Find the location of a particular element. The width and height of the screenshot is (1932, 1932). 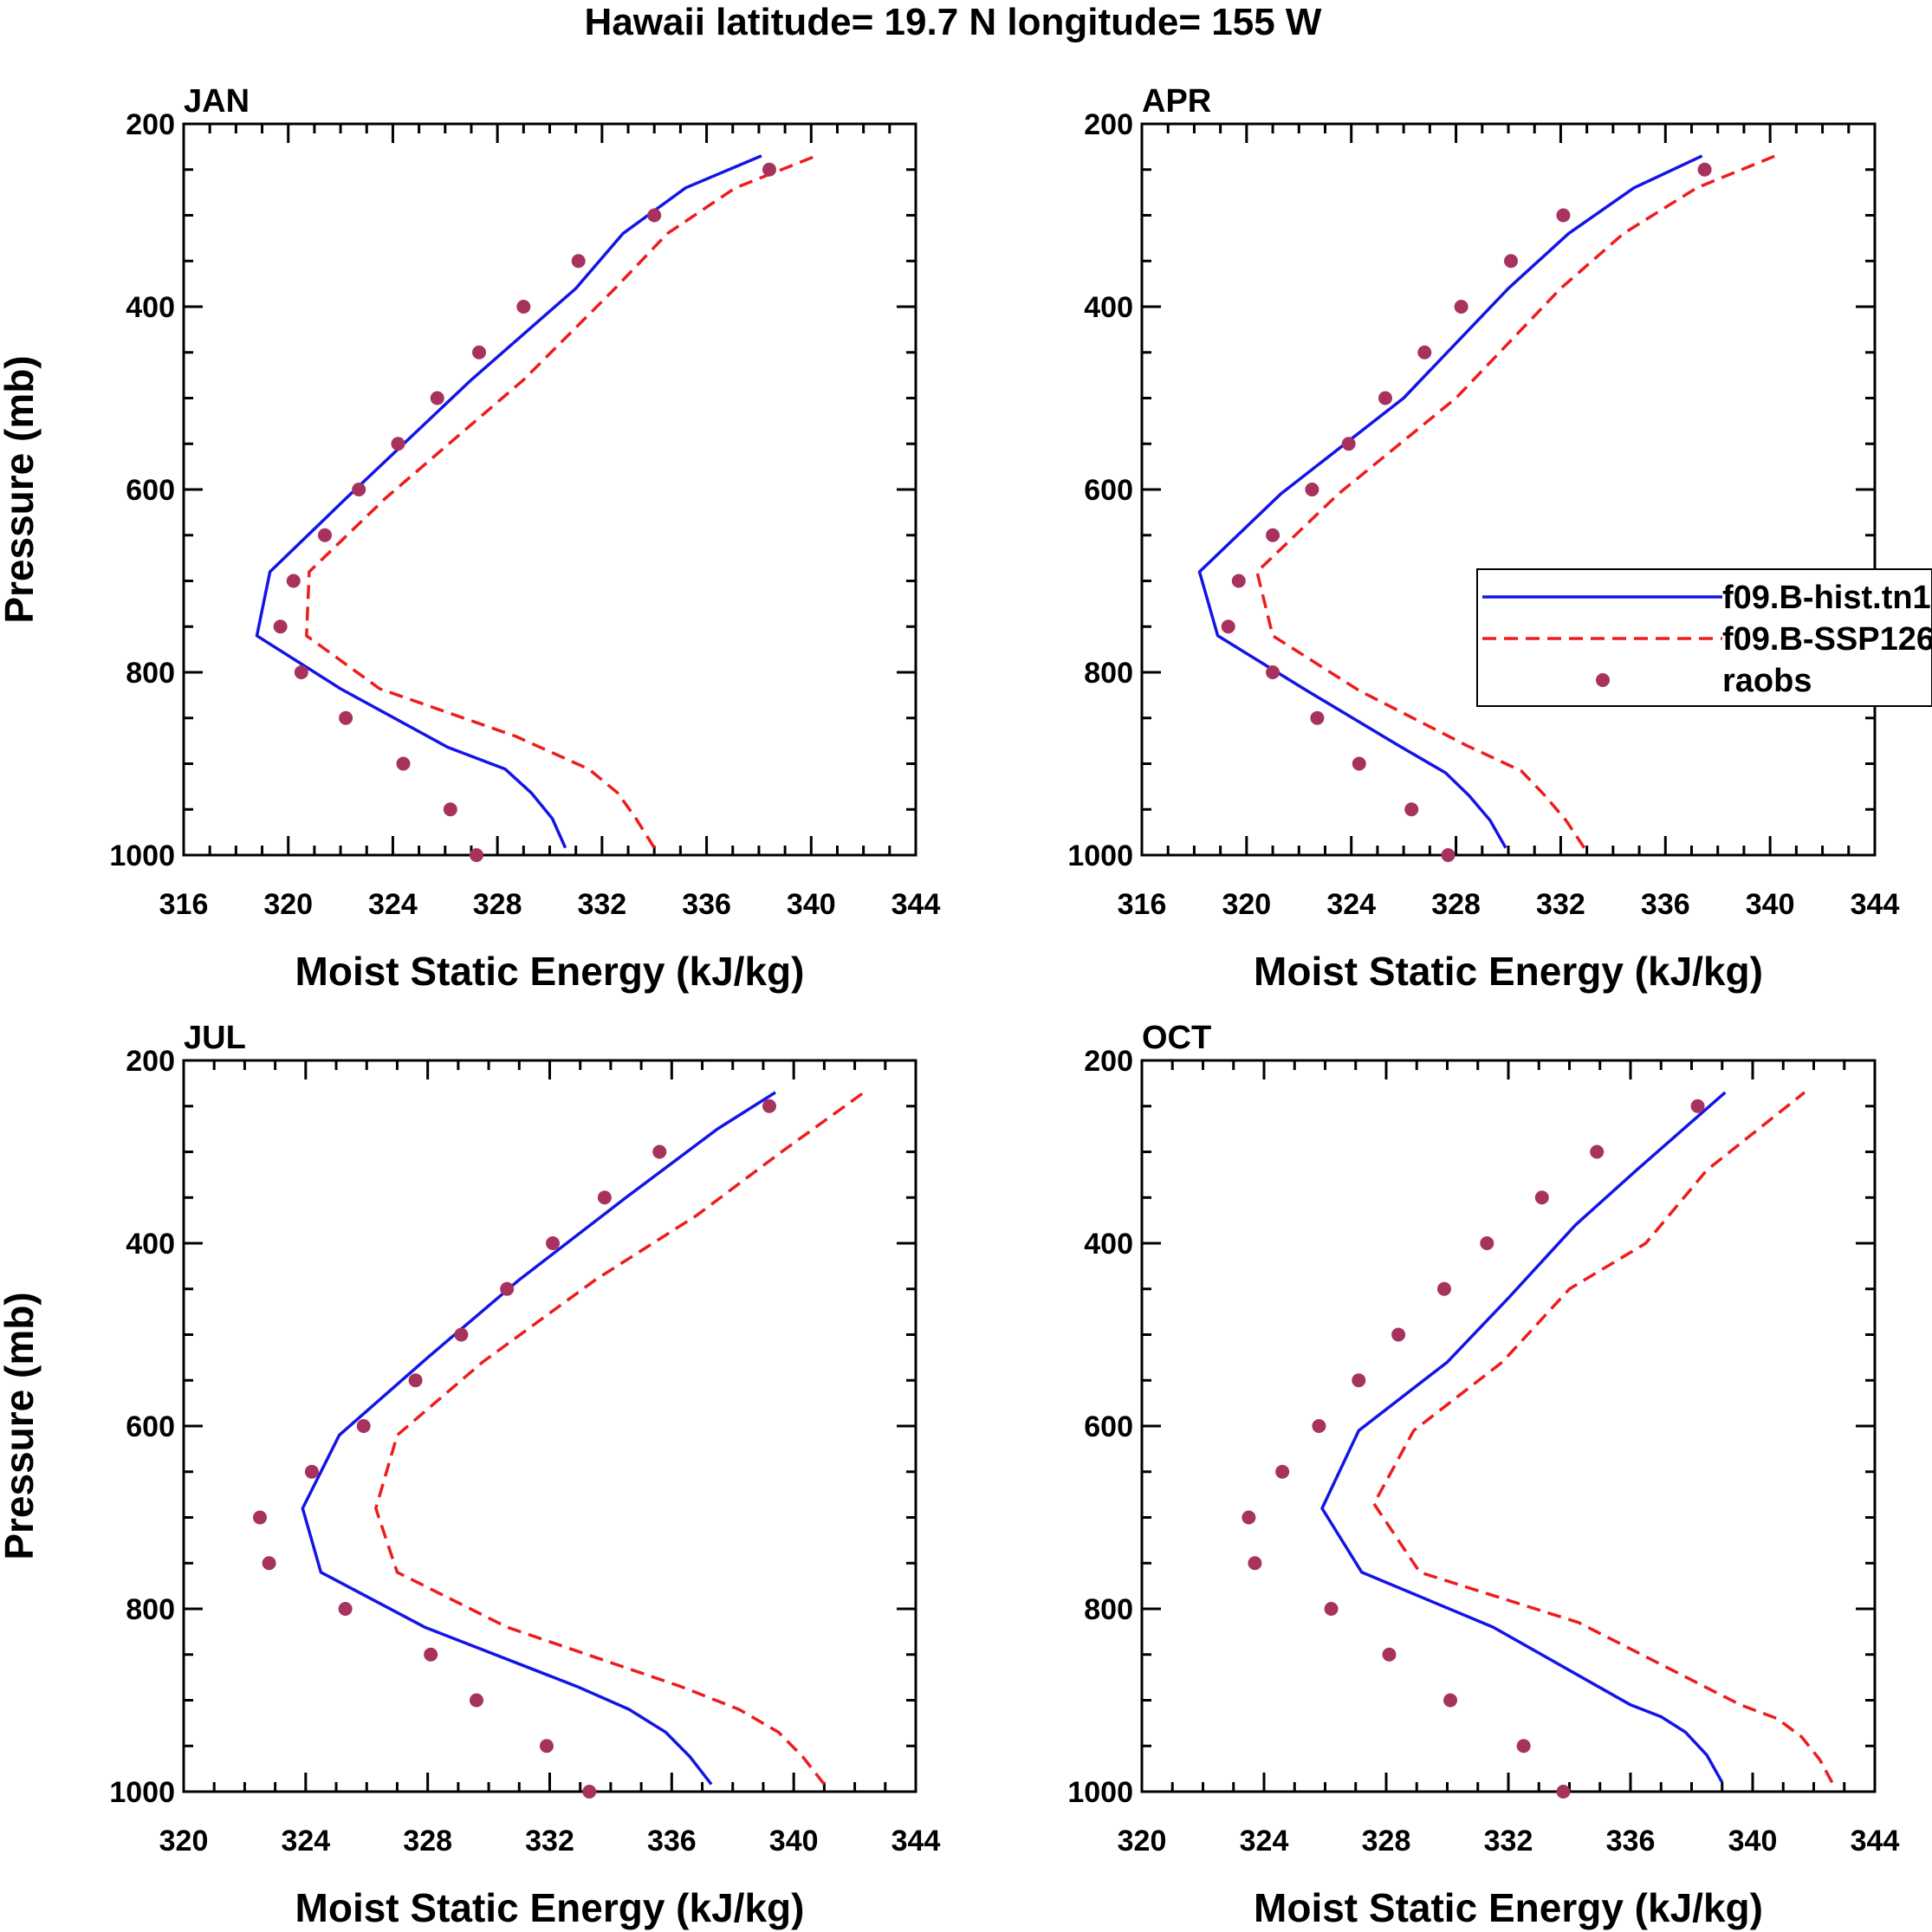

panel-title: OCT is located at coordinates (1177, 1038).